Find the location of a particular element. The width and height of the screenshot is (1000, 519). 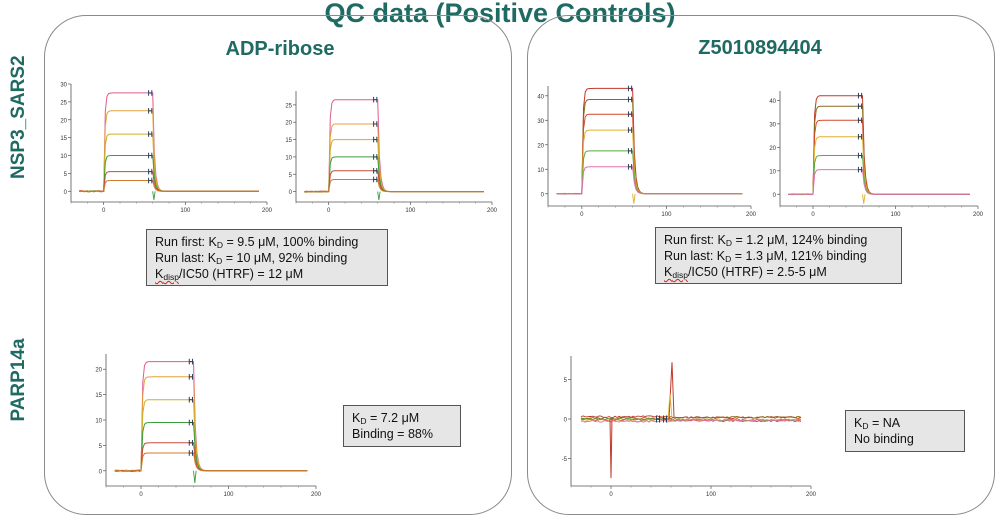

column-title-z5010894404: Z5010894404 is located at coordinates (760, 48).